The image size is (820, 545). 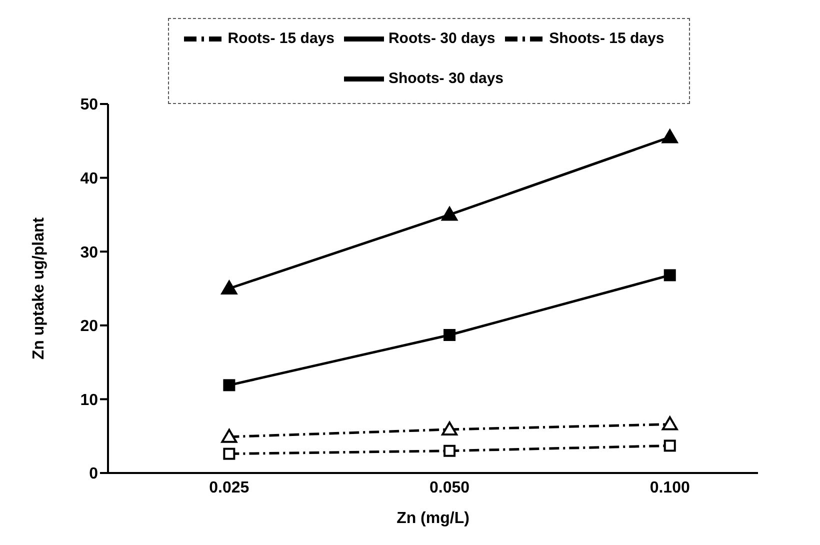 What do you see at coordinates (93, 474) in the screenshot?
I see `y-tick-label: 0` at bounding box center [93, 474].